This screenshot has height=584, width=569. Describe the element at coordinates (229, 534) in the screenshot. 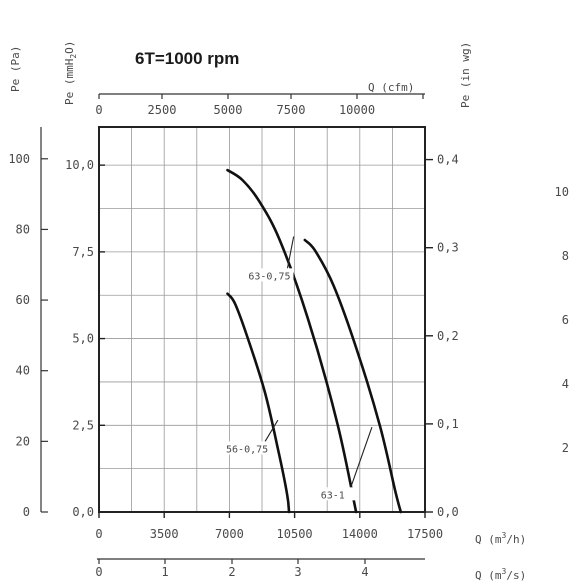

I see `m3h-tick-label: 7000` at that location.